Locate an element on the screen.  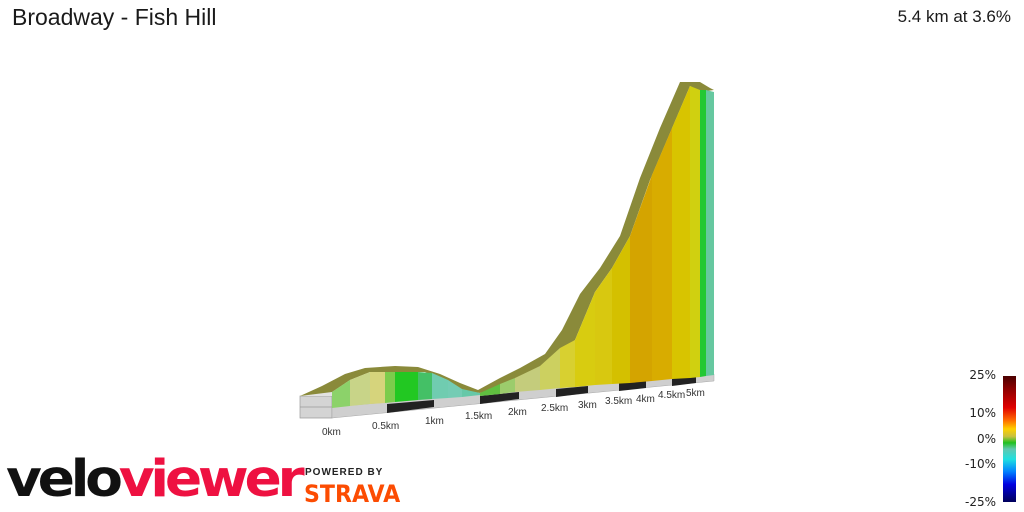
legend-label: -10% is located at coordinates (980, 464).